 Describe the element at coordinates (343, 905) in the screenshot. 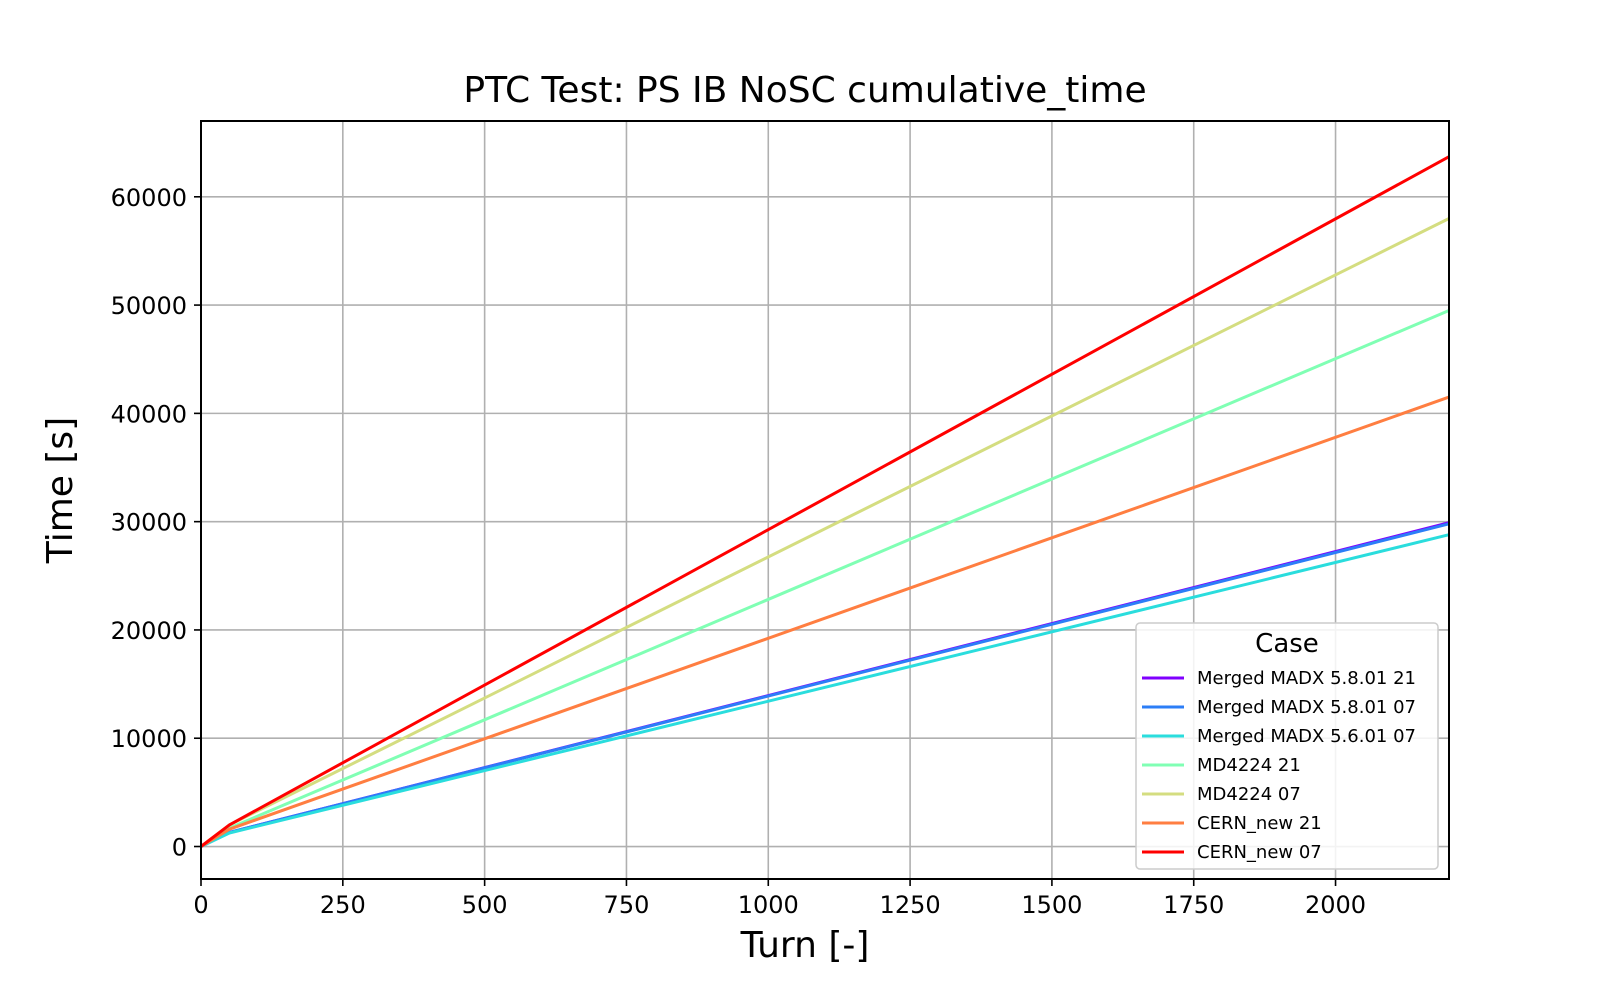

I see `x-tick-label: 250` at that location.